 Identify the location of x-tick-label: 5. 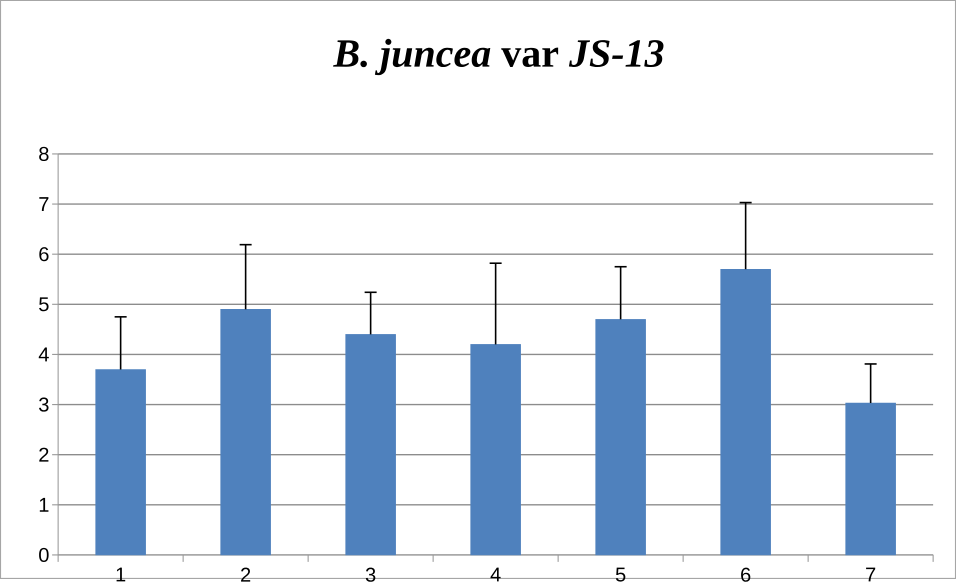
(621, 575).